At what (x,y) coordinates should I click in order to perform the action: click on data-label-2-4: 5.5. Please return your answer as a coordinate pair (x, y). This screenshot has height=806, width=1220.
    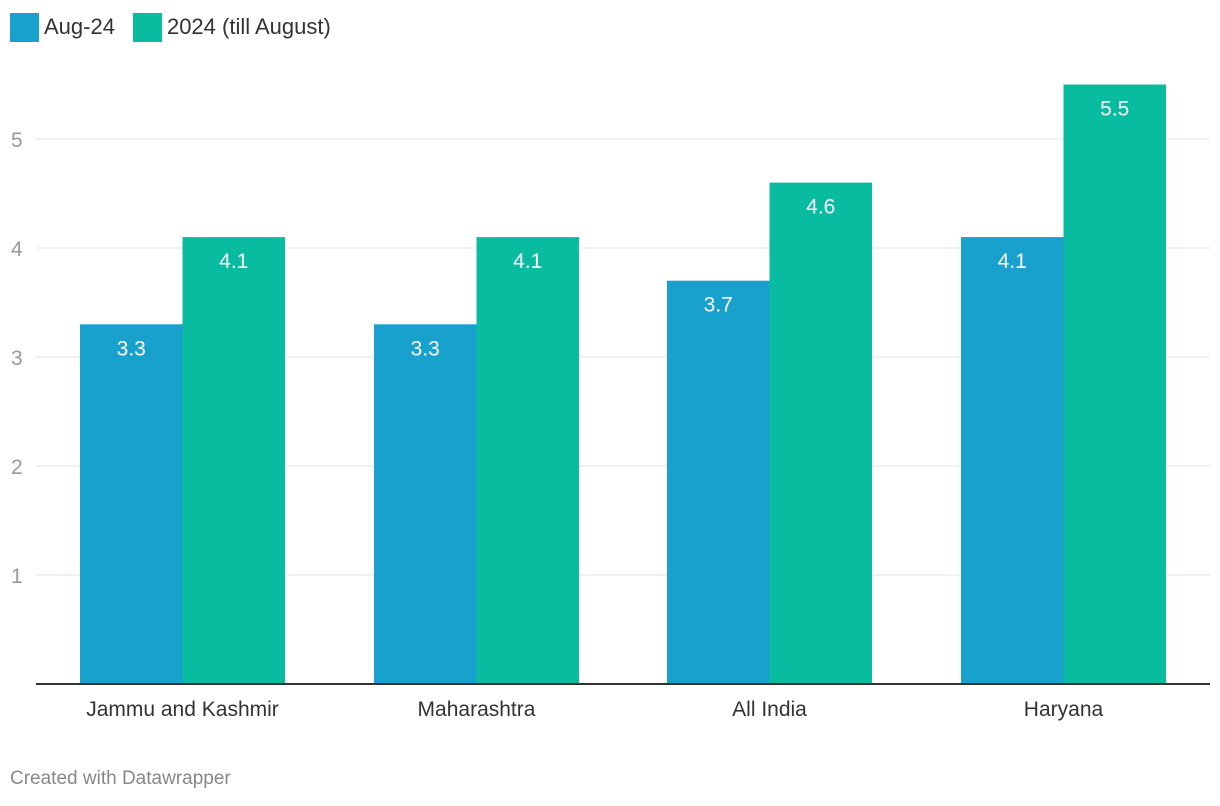
    Looking at the image, I should click on (1114, 109).